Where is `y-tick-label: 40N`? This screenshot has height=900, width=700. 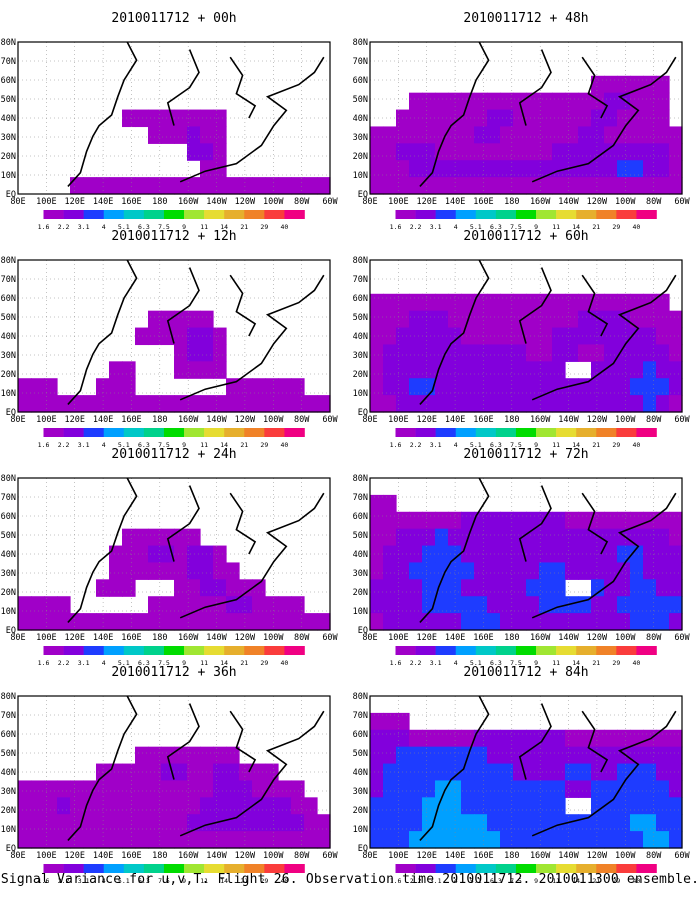
y-tick-label: 40N is located at coordinates (8, 337).